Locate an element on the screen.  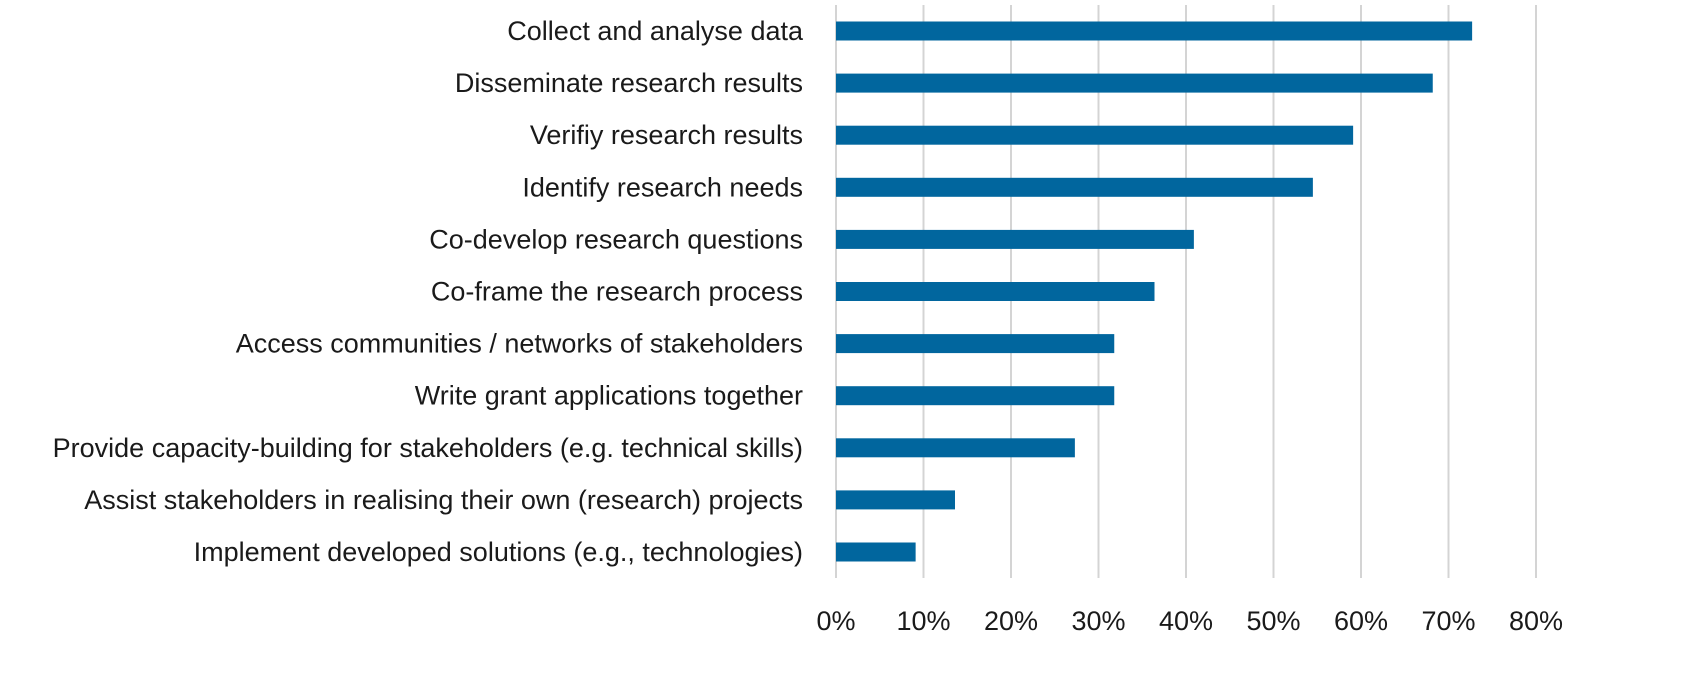
category-label: Identify research needs is located at coordinates (662, 187).